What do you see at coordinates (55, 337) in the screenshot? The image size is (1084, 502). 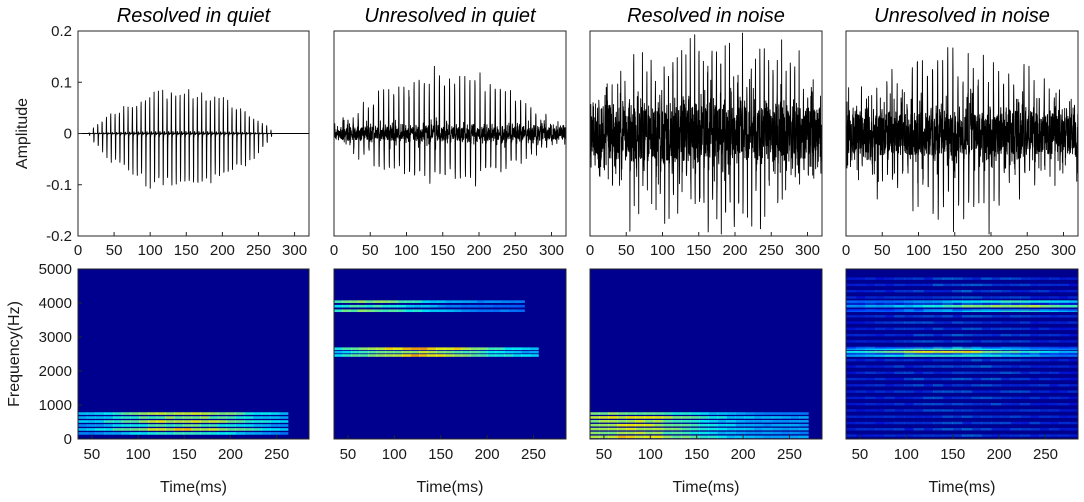 I see `y-tick-label: 3000` at bounding box center [55, 337].